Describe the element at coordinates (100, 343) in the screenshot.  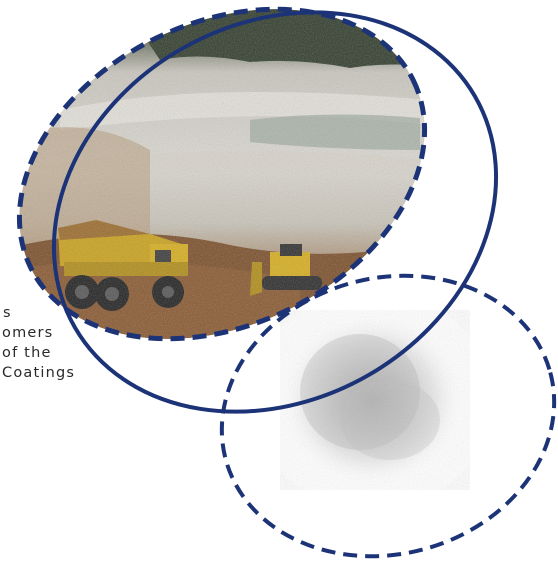
I see `cropped-caption-text: s omers of the Coatings` at that location.